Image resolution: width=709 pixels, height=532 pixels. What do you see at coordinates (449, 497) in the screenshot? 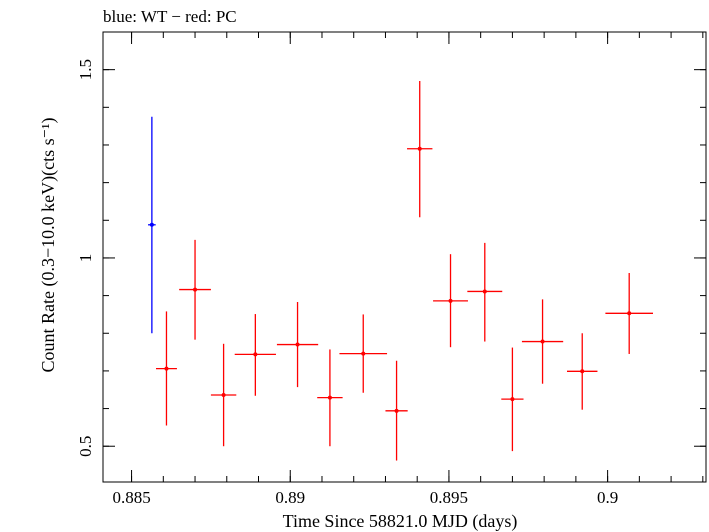
I see `x-tick-label: 0.895` at bounding box center [449, 497].